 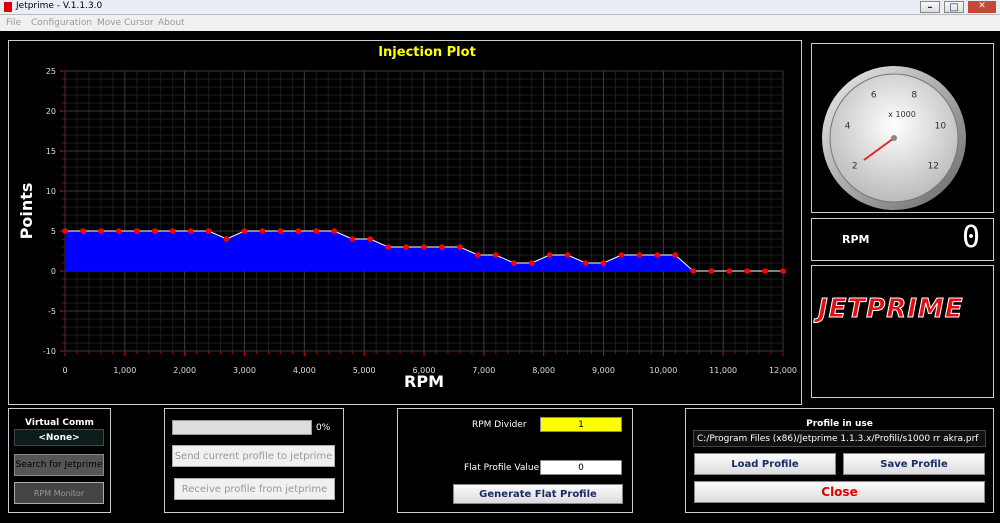 I want to click on gauge-hub, so click(x=894, y=138).